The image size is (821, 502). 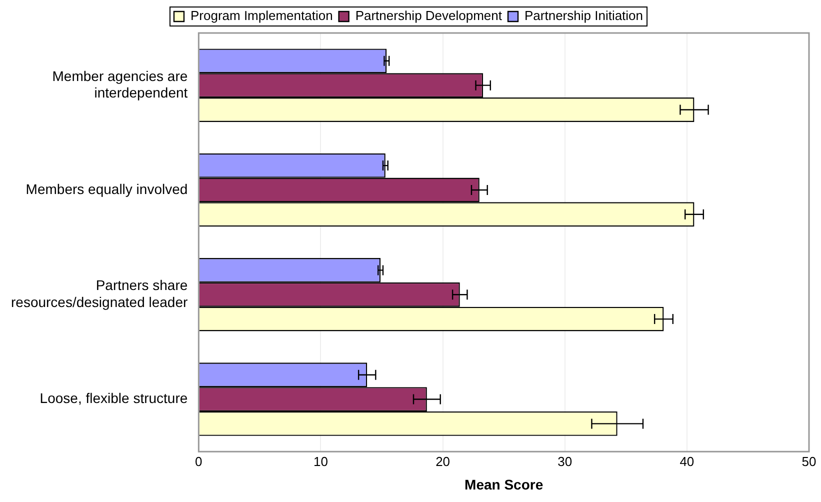 I want to click on x-tick-label: 20, so click(x=443, y=461).